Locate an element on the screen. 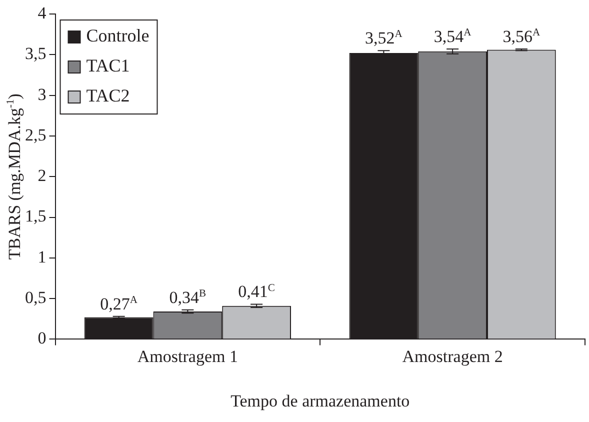  x-tick-label: Amostragem 1 is located at coordinates (187, 356).